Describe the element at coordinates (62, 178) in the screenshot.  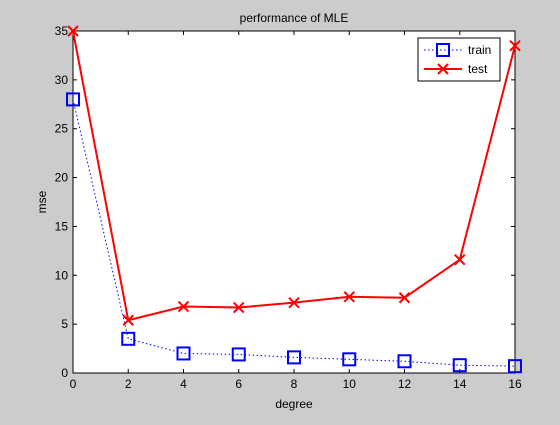
I see `y-tick-label: 20` at that location.